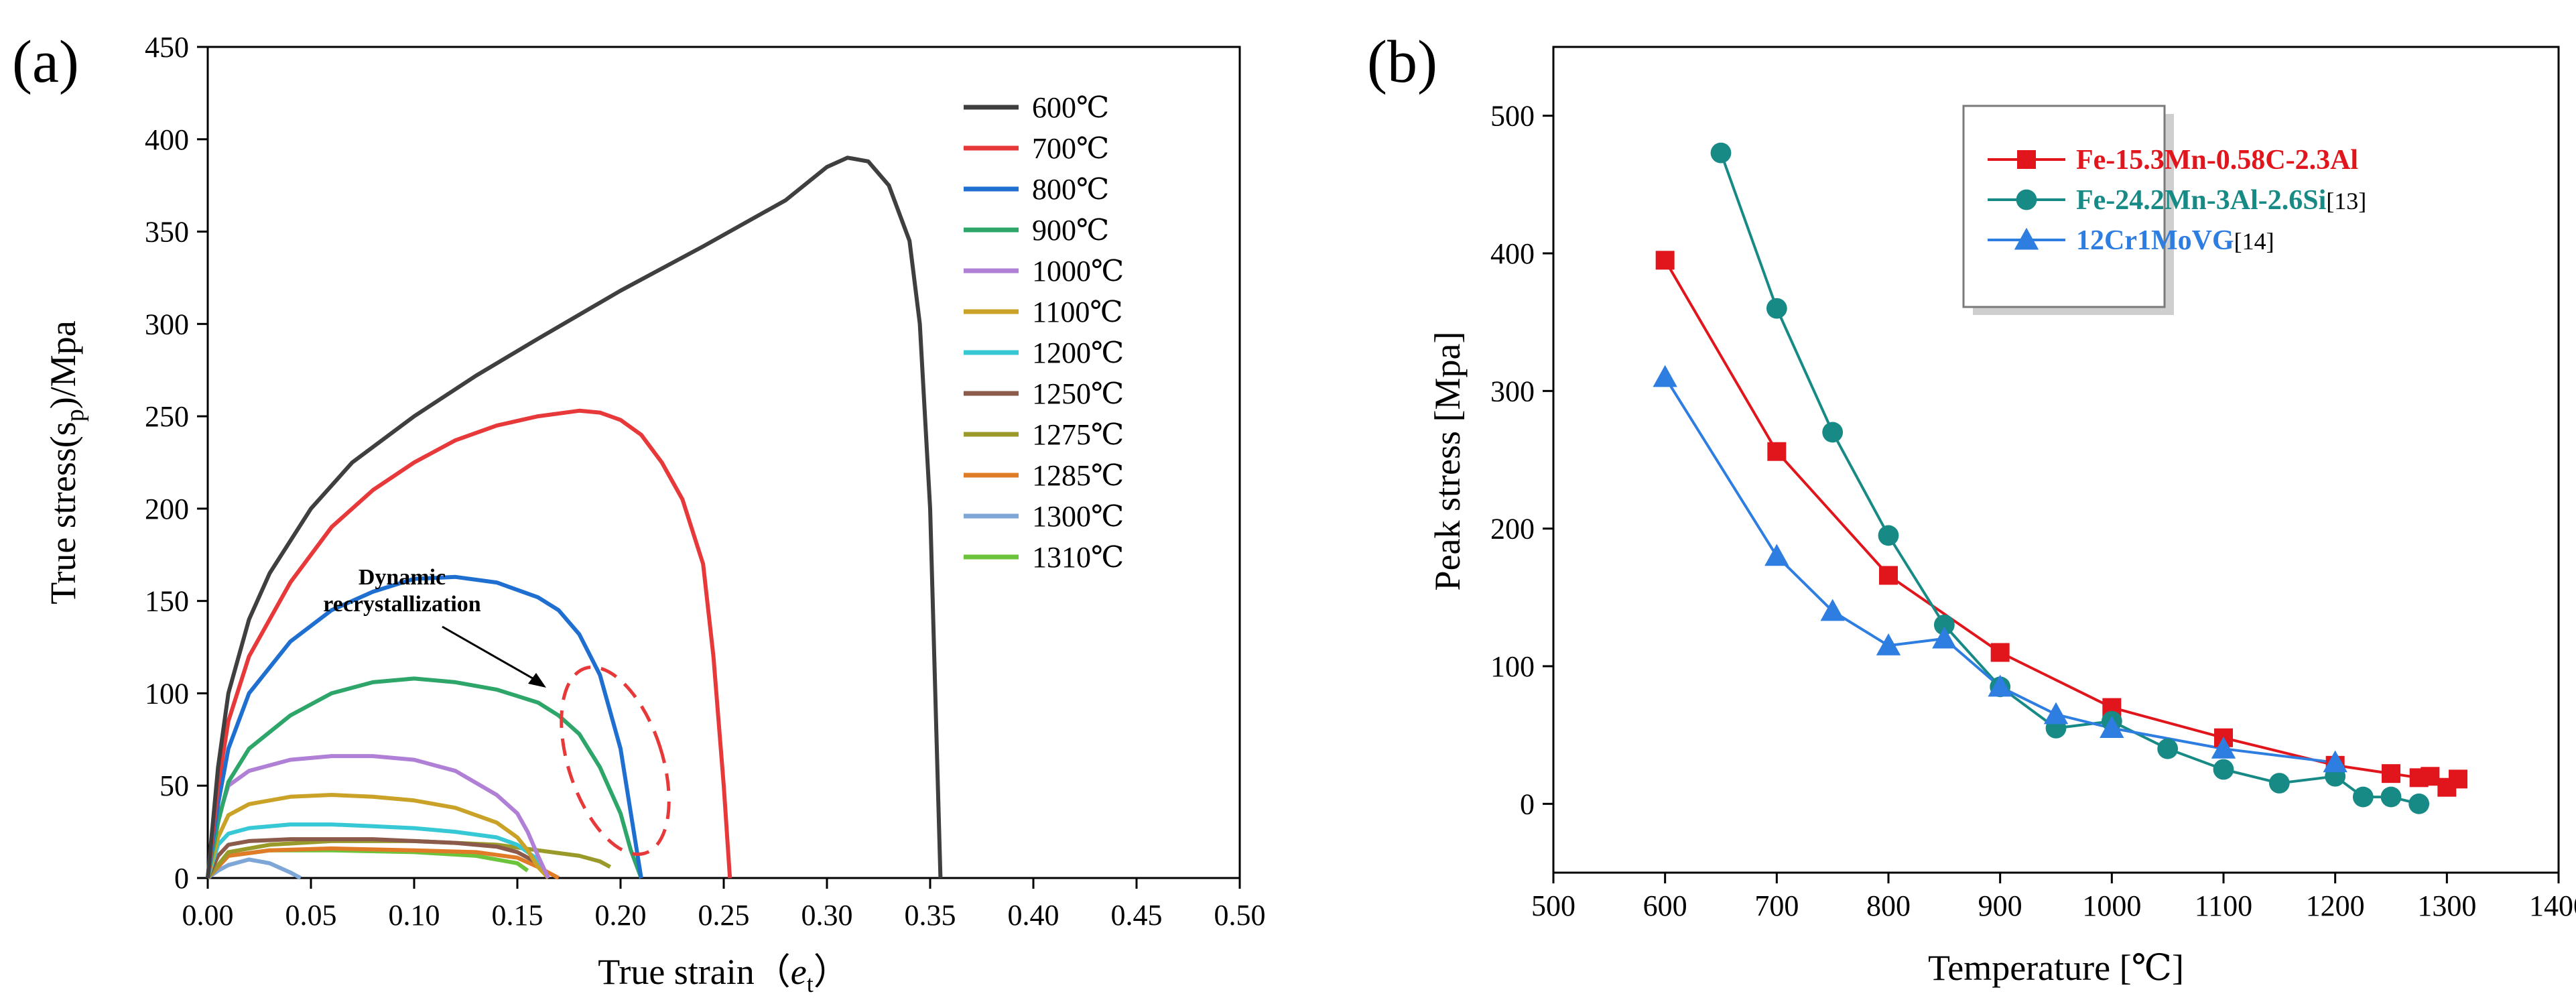 The width and height of the screenshot is (2576, 1002). I want to click on legend-b-label: Fe-15.3Mn-0.58C-2.3Al, so click(2217, 160).